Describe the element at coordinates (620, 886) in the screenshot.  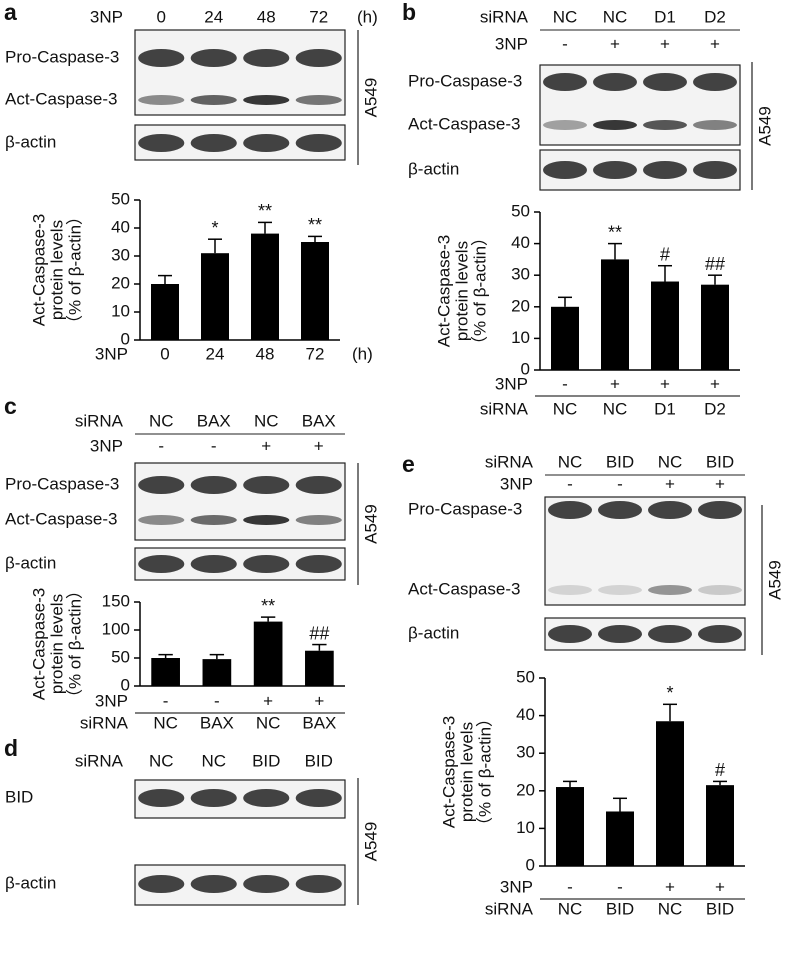
I see `x-tick-label: -` at that location.